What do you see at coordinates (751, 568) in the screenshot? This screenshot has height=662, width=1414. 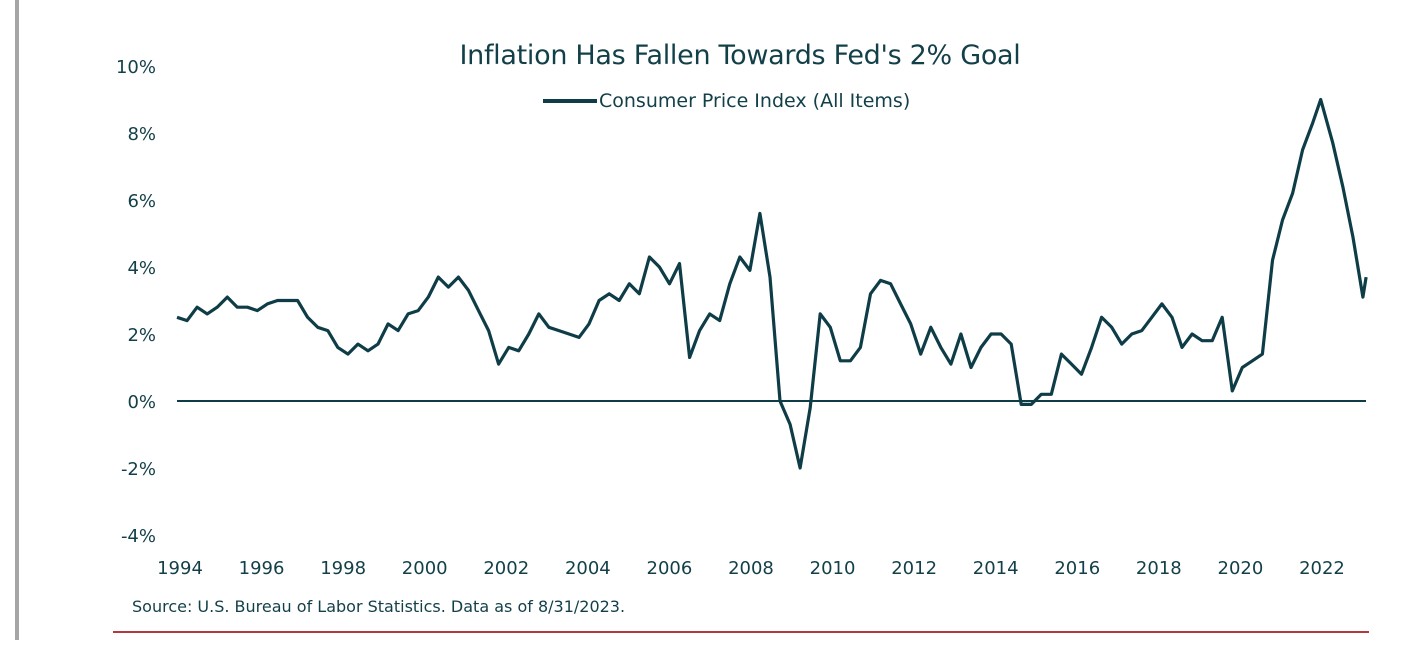 I see `x-tick-label: 2008` at bounding box center [751, 568].